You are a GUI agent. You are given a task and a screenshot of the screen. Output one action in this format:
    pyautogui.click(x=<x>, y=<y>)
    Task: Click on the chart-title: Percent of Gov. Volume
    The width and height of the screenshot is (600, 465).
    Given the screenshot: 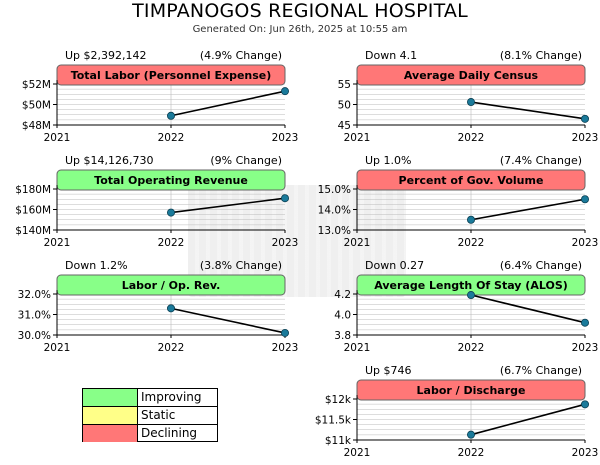 What is the action you would take?
    pyautogui.click(x=471, y=180)
    